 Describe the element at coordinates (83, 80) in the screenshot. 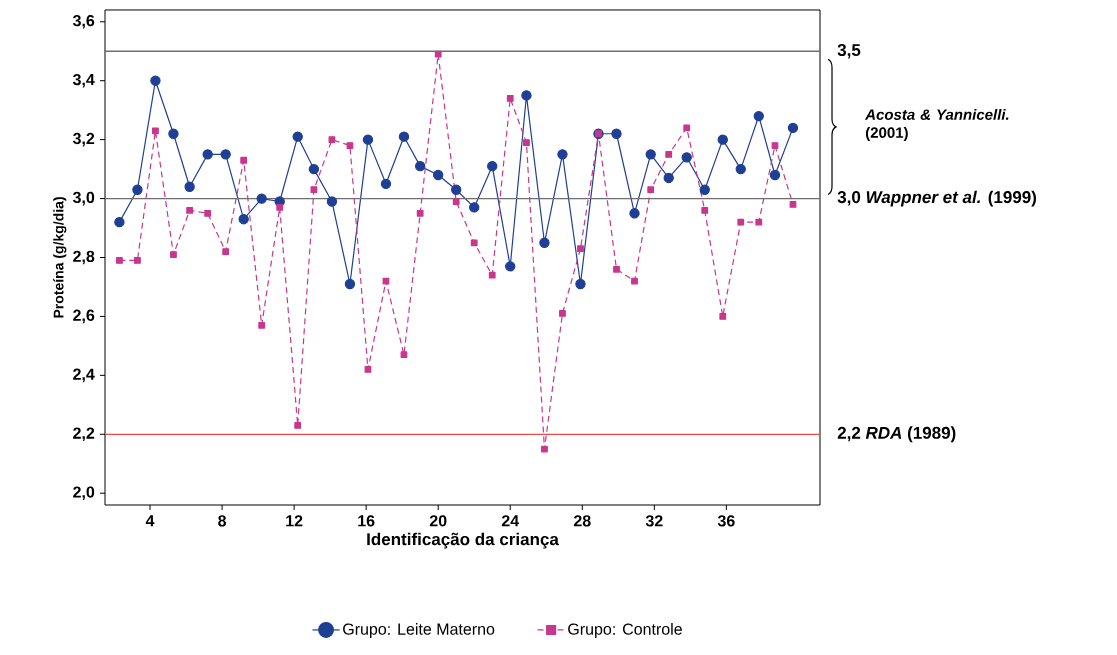

I see `y-tick-label: 3,4` at that location.